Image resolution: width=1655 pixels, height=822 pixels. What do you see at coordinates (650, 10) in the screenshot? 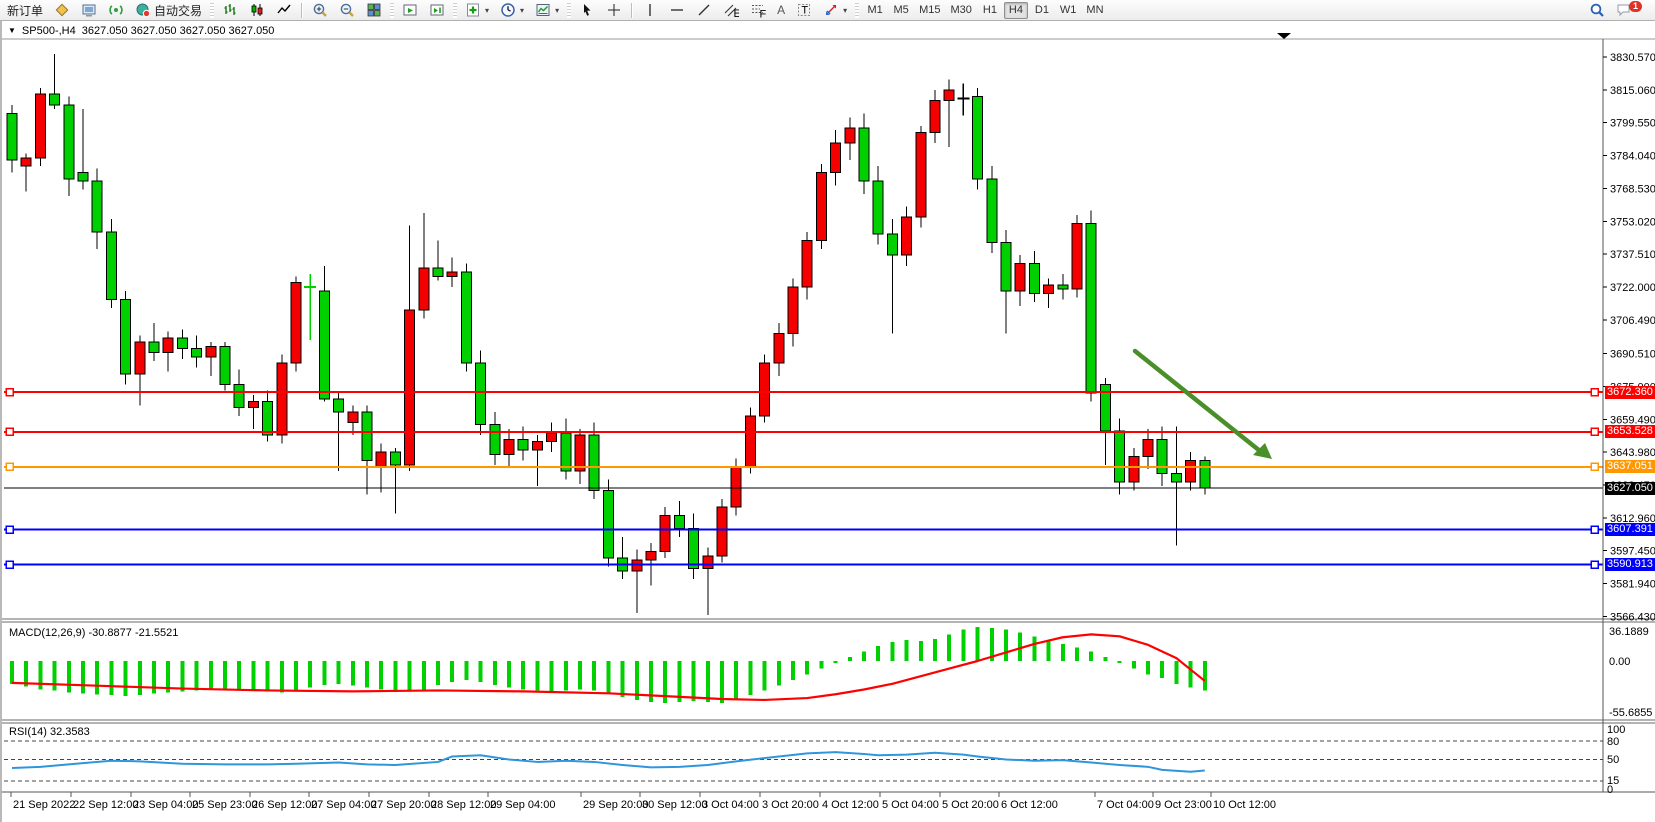
I see `vertical-line-tool-button` at bounding box center [650, 10].